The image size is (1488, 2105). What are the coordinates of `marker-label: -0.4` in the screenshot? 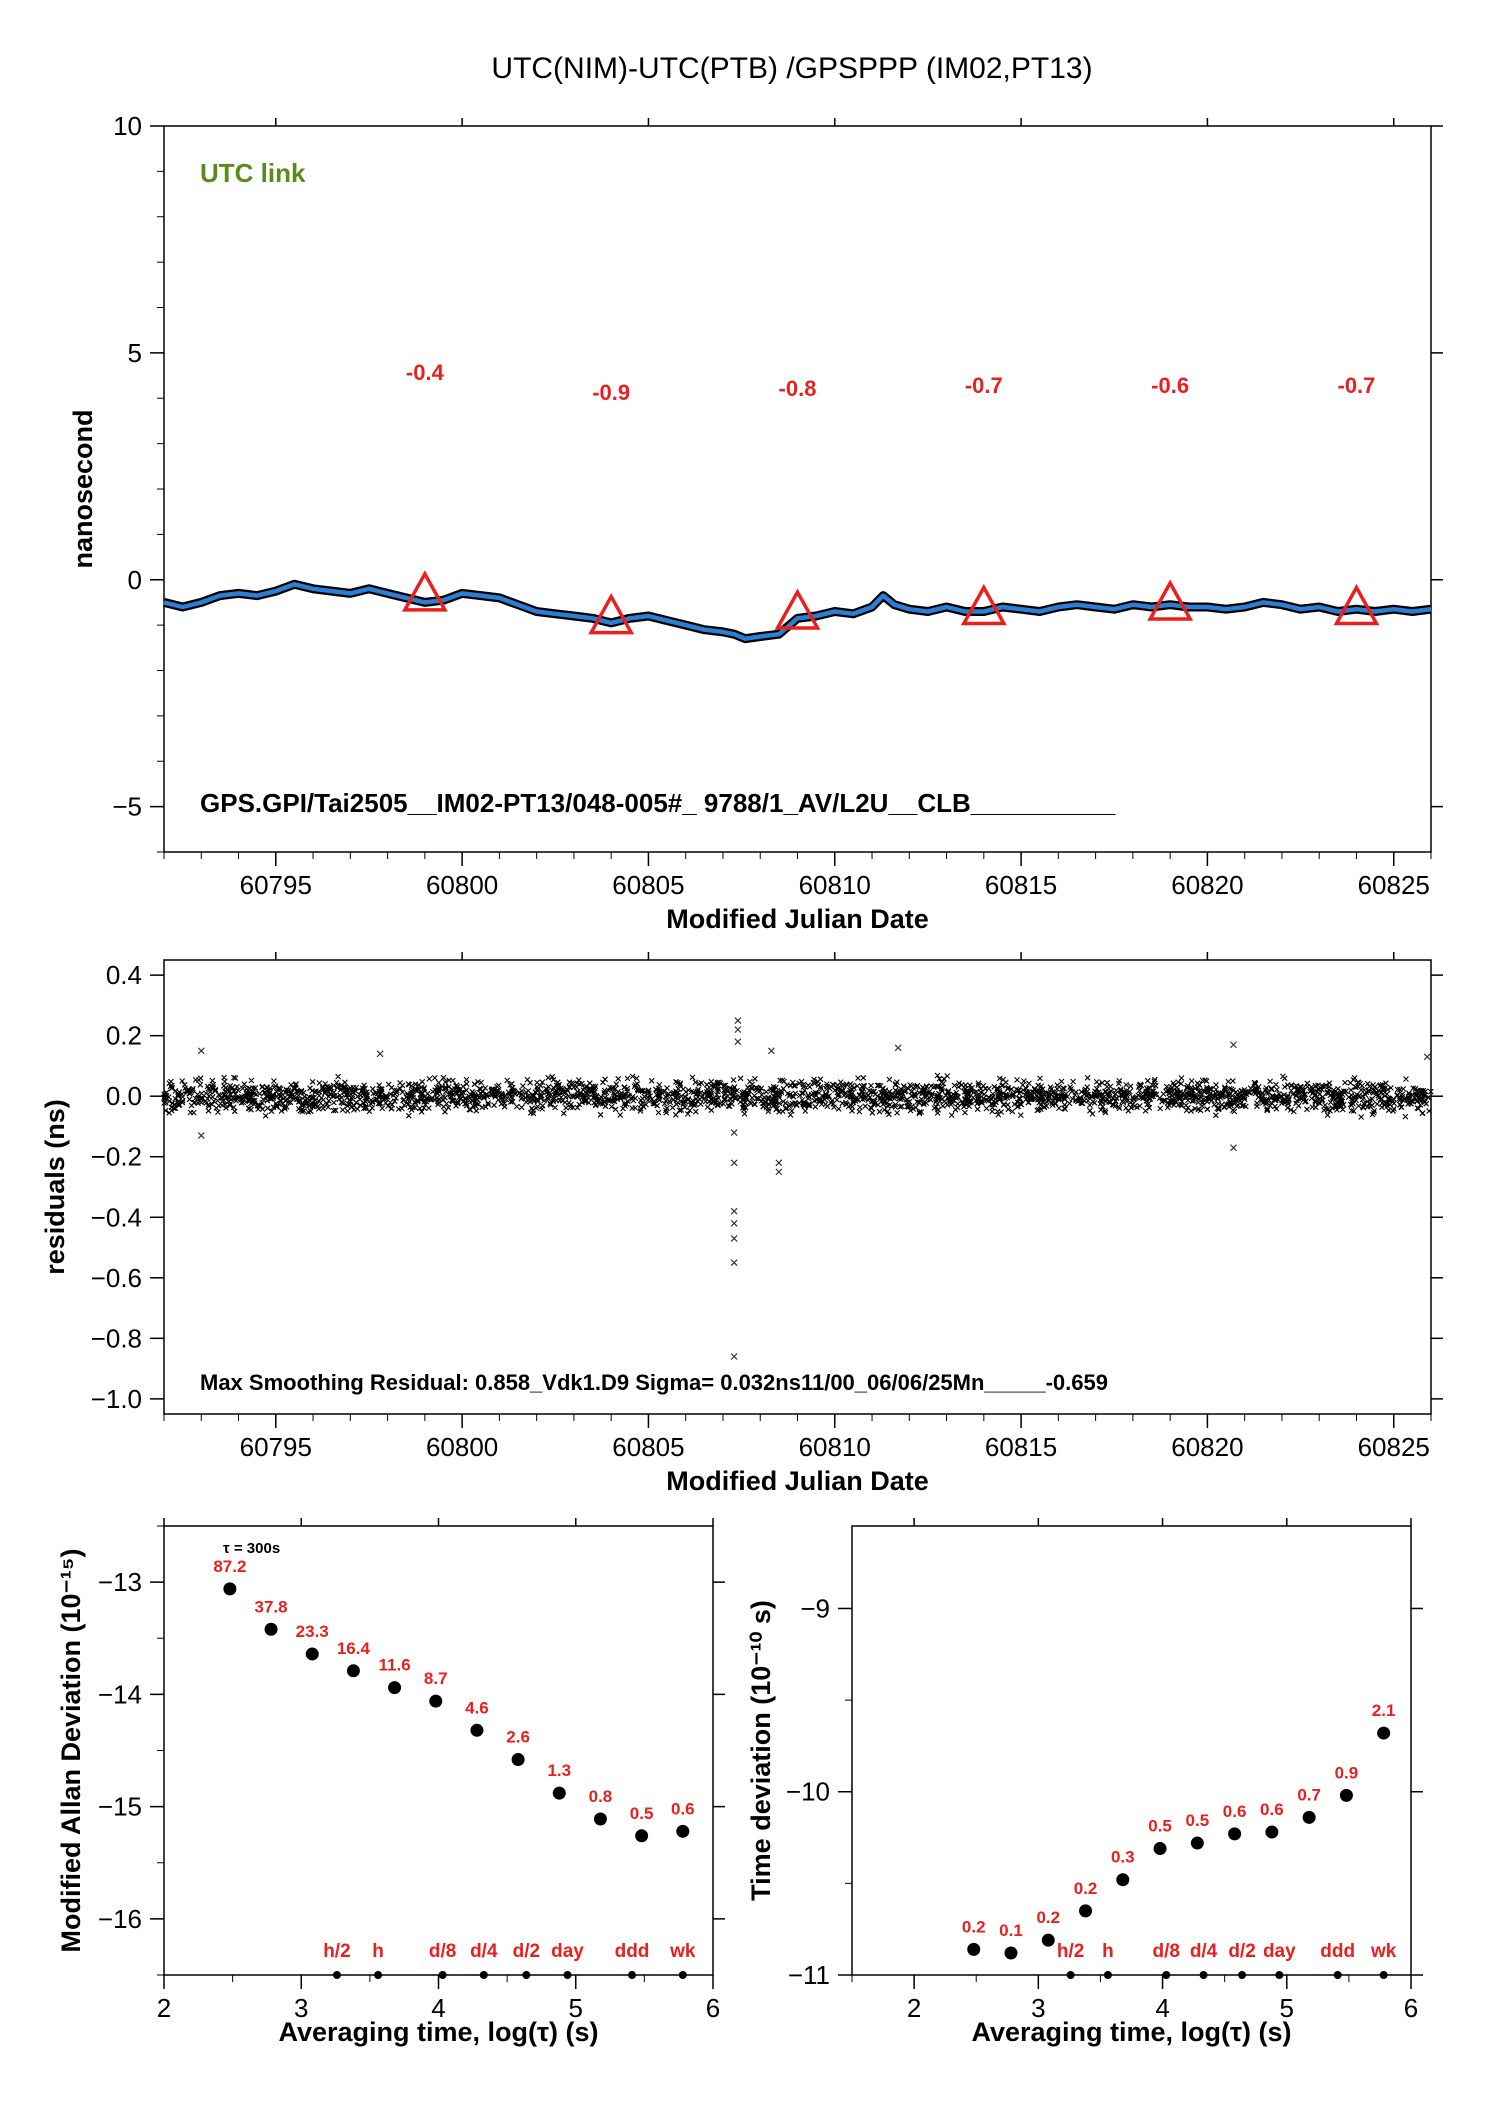 It's located at (425, 372).